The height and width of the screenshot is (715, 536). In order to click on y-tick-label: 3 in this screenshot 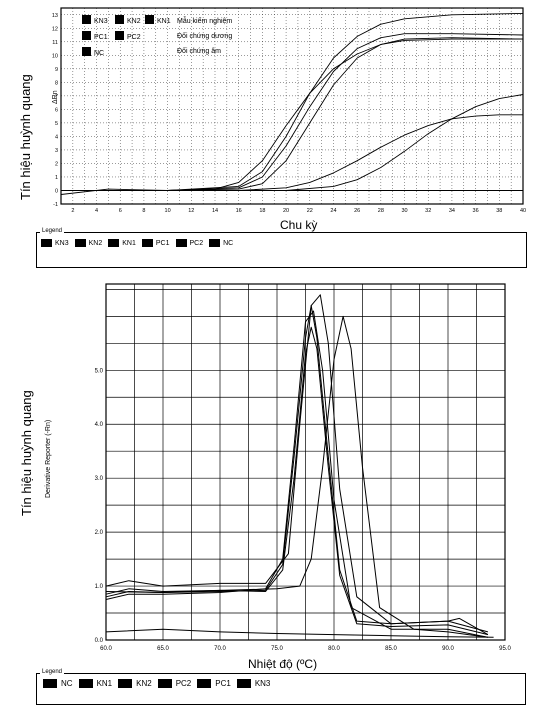, I will do `click(56, 151)`.